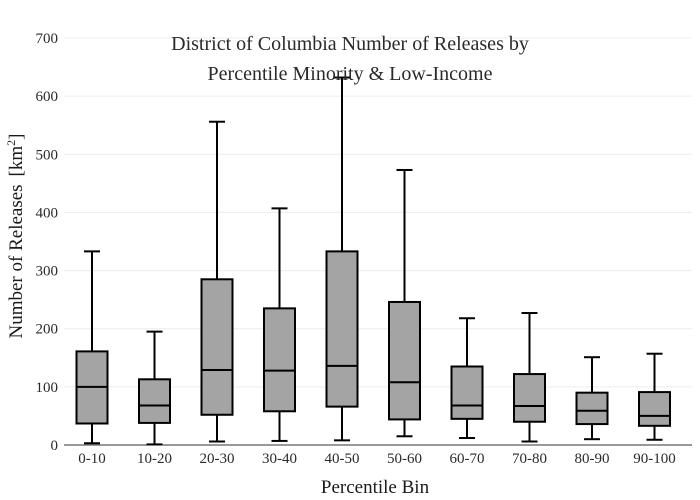 The height and width of the screenshot is (500, 700). I want to click on y-tick-label: 400, so click(47, 213).